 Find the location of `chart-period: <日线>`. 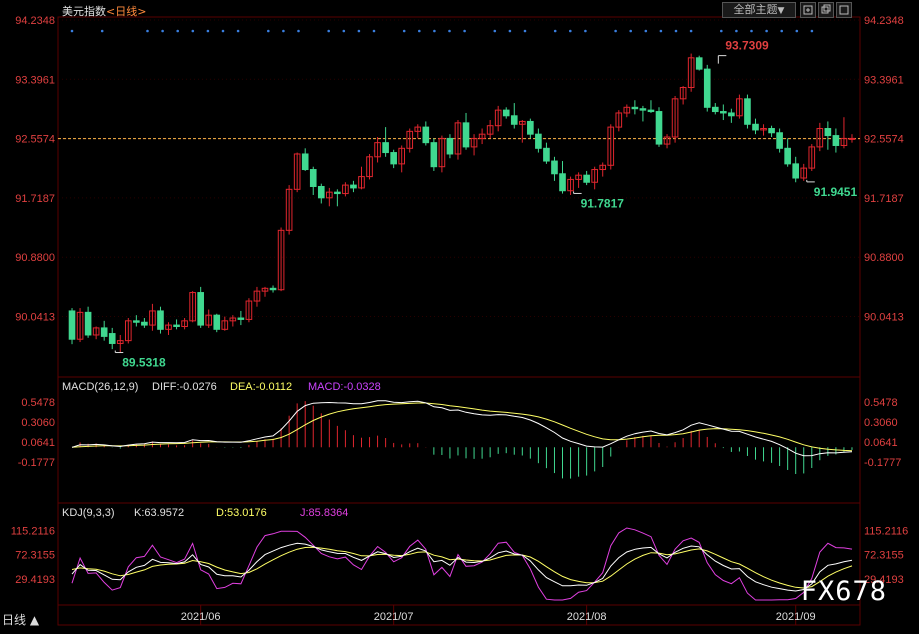

chart-period: <日线> is located at coordinates (126, 11).